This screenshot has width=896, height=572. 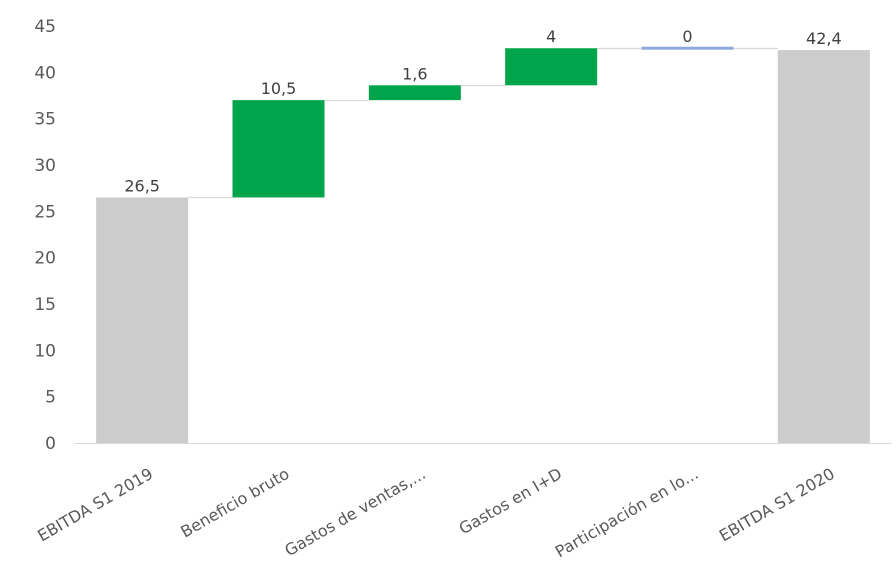 What do you see at coordinates (45, 27) in the screenshot?
I see `y-tick-label: 45` at bounding box center [45, 27].